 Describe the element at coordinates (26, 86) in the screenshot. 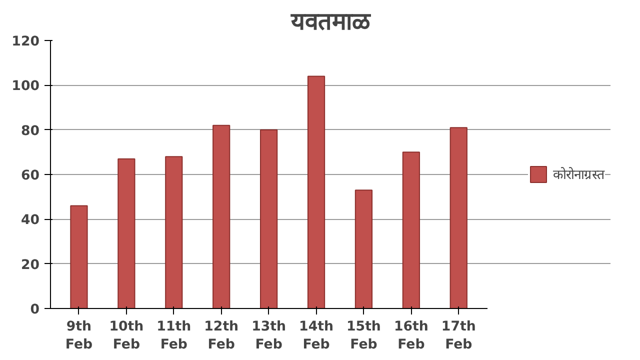

I see `y-tick-label: 100` at that location.